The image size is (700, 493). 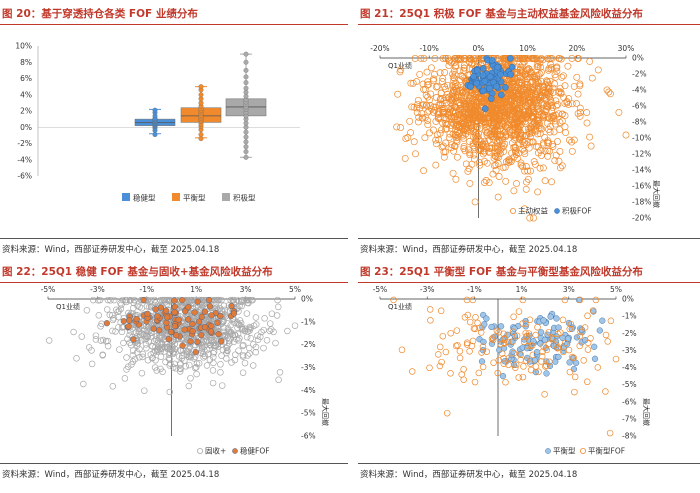 I want to click on y-tick-label: -1%, so click(x=629, y=316).